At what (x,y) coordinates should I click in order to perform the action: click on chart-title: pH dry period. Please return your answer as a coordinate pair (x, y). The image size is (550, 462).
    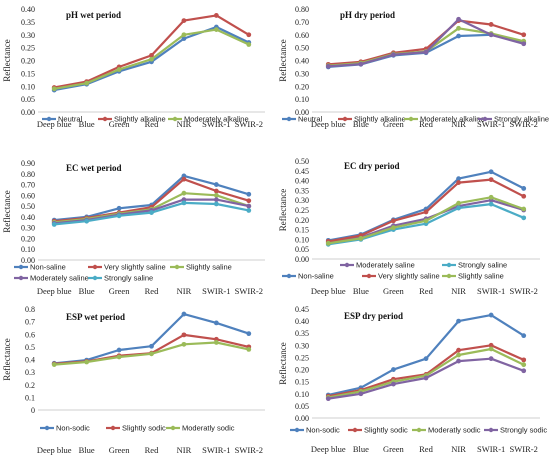
    Looking at the image, I should click on (367, 15).